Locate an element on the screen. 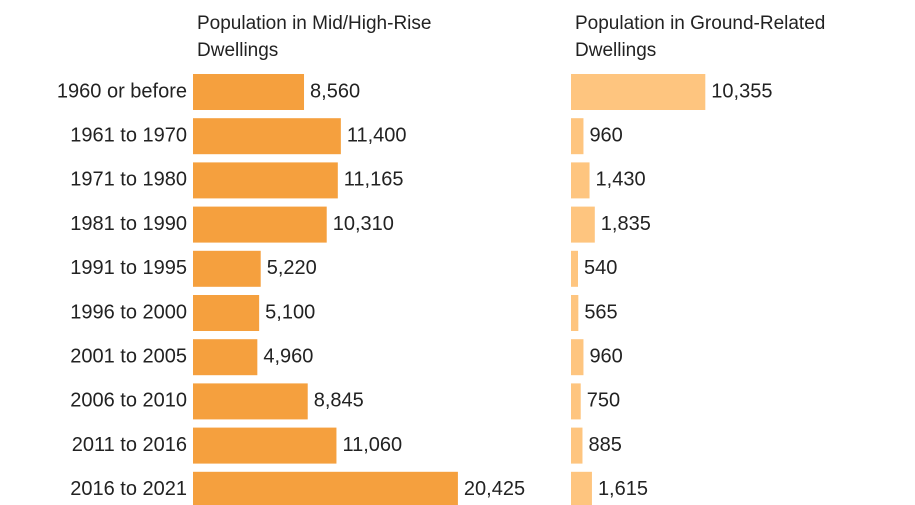 This screenshot has width=915, height=505. category-label: 1961 to 1970 is located at coordinates (128, 135).